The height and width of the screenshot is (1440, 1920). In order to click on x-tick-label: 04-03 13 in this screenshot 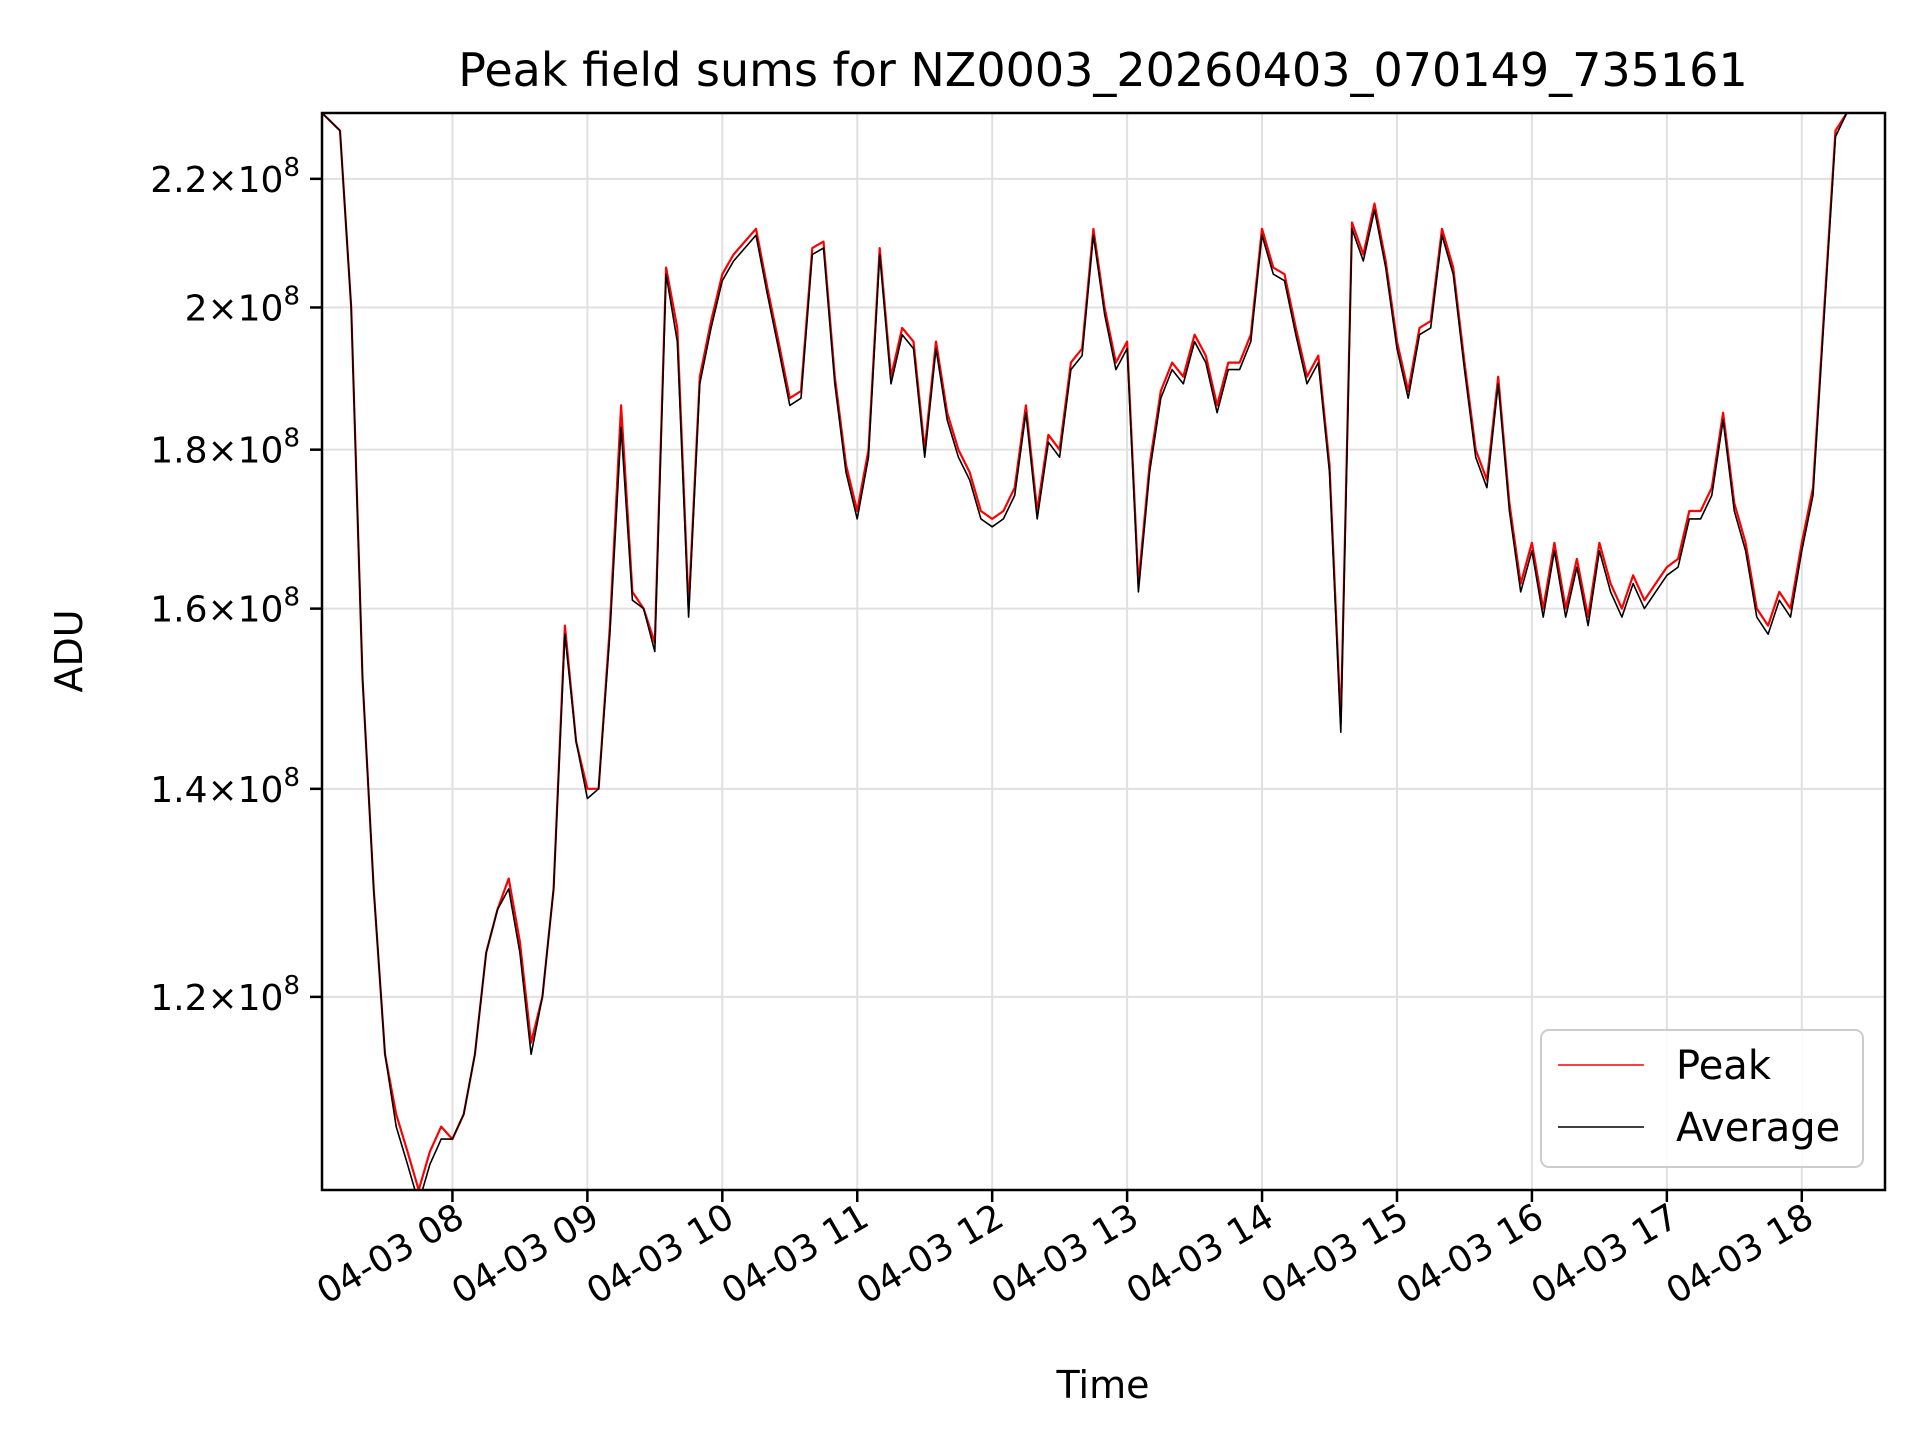, I will do `click(1065, 1254)`.